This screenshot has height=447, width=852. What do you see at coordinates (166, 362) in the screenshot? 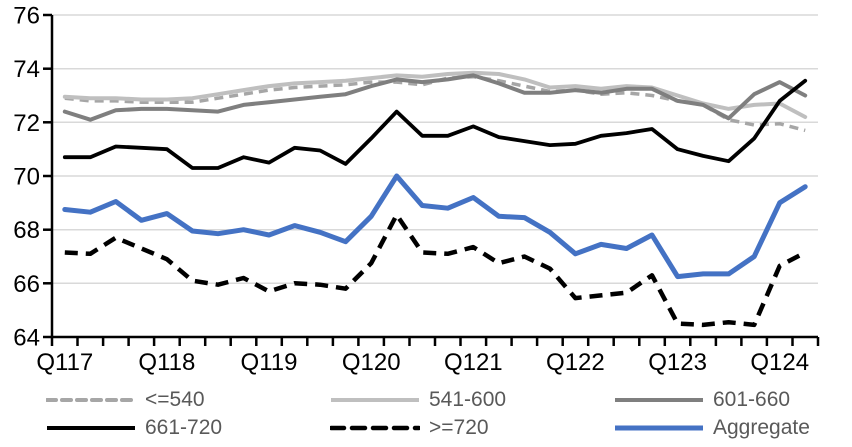
I see `x-tick-label: Q118` at bounding box center [166, 362].